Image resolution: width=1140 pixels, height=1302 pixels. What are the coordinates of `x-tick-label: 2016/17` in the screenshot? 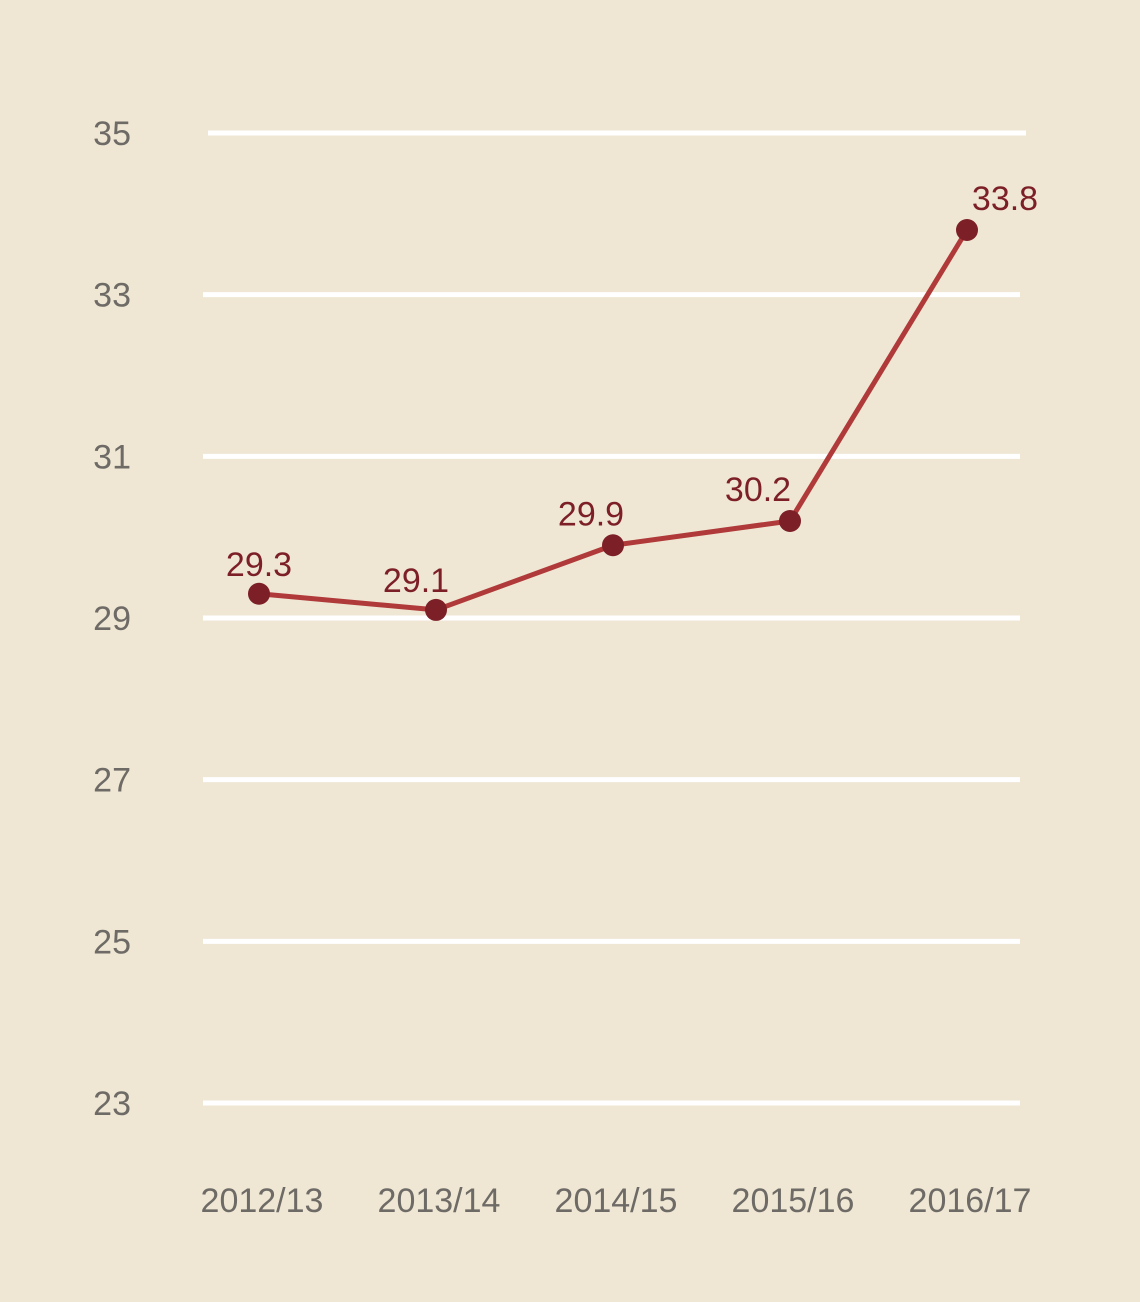 It's located at (970, 1201).